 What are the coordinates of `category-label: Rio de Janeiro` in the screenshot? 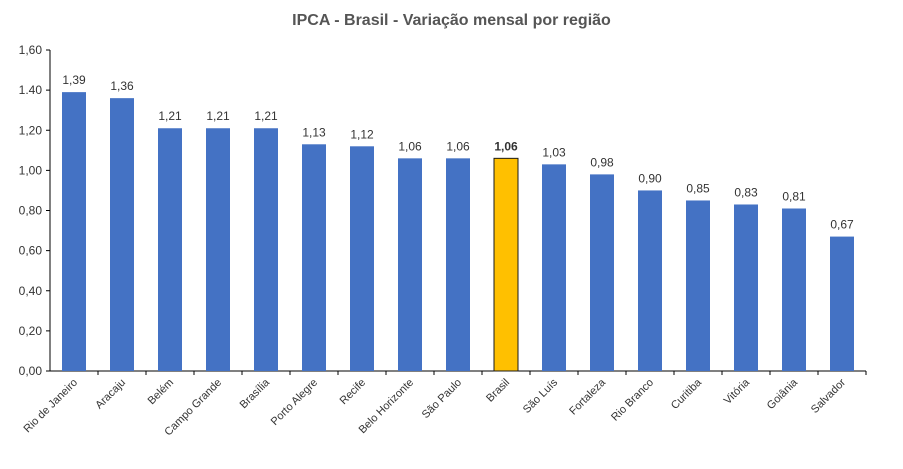 It's located at (50, 406).